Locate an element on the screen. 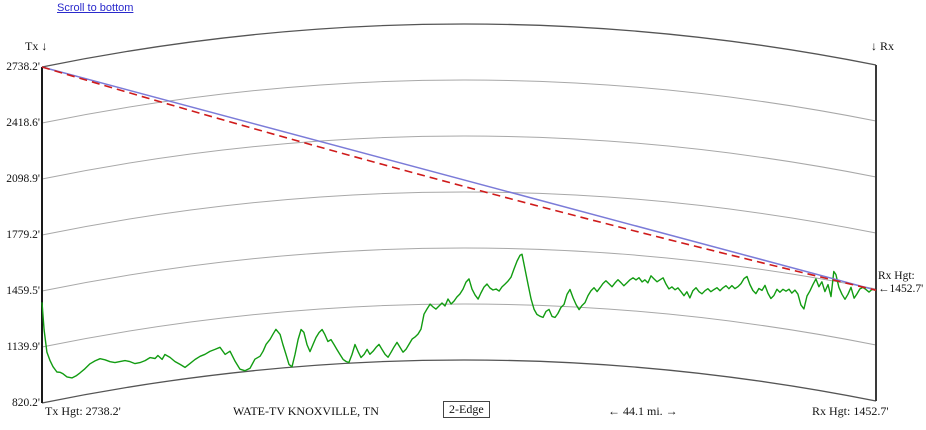  rx-height-label: Rx Hgt: 1452.7' is located at coordinates (850, 411).